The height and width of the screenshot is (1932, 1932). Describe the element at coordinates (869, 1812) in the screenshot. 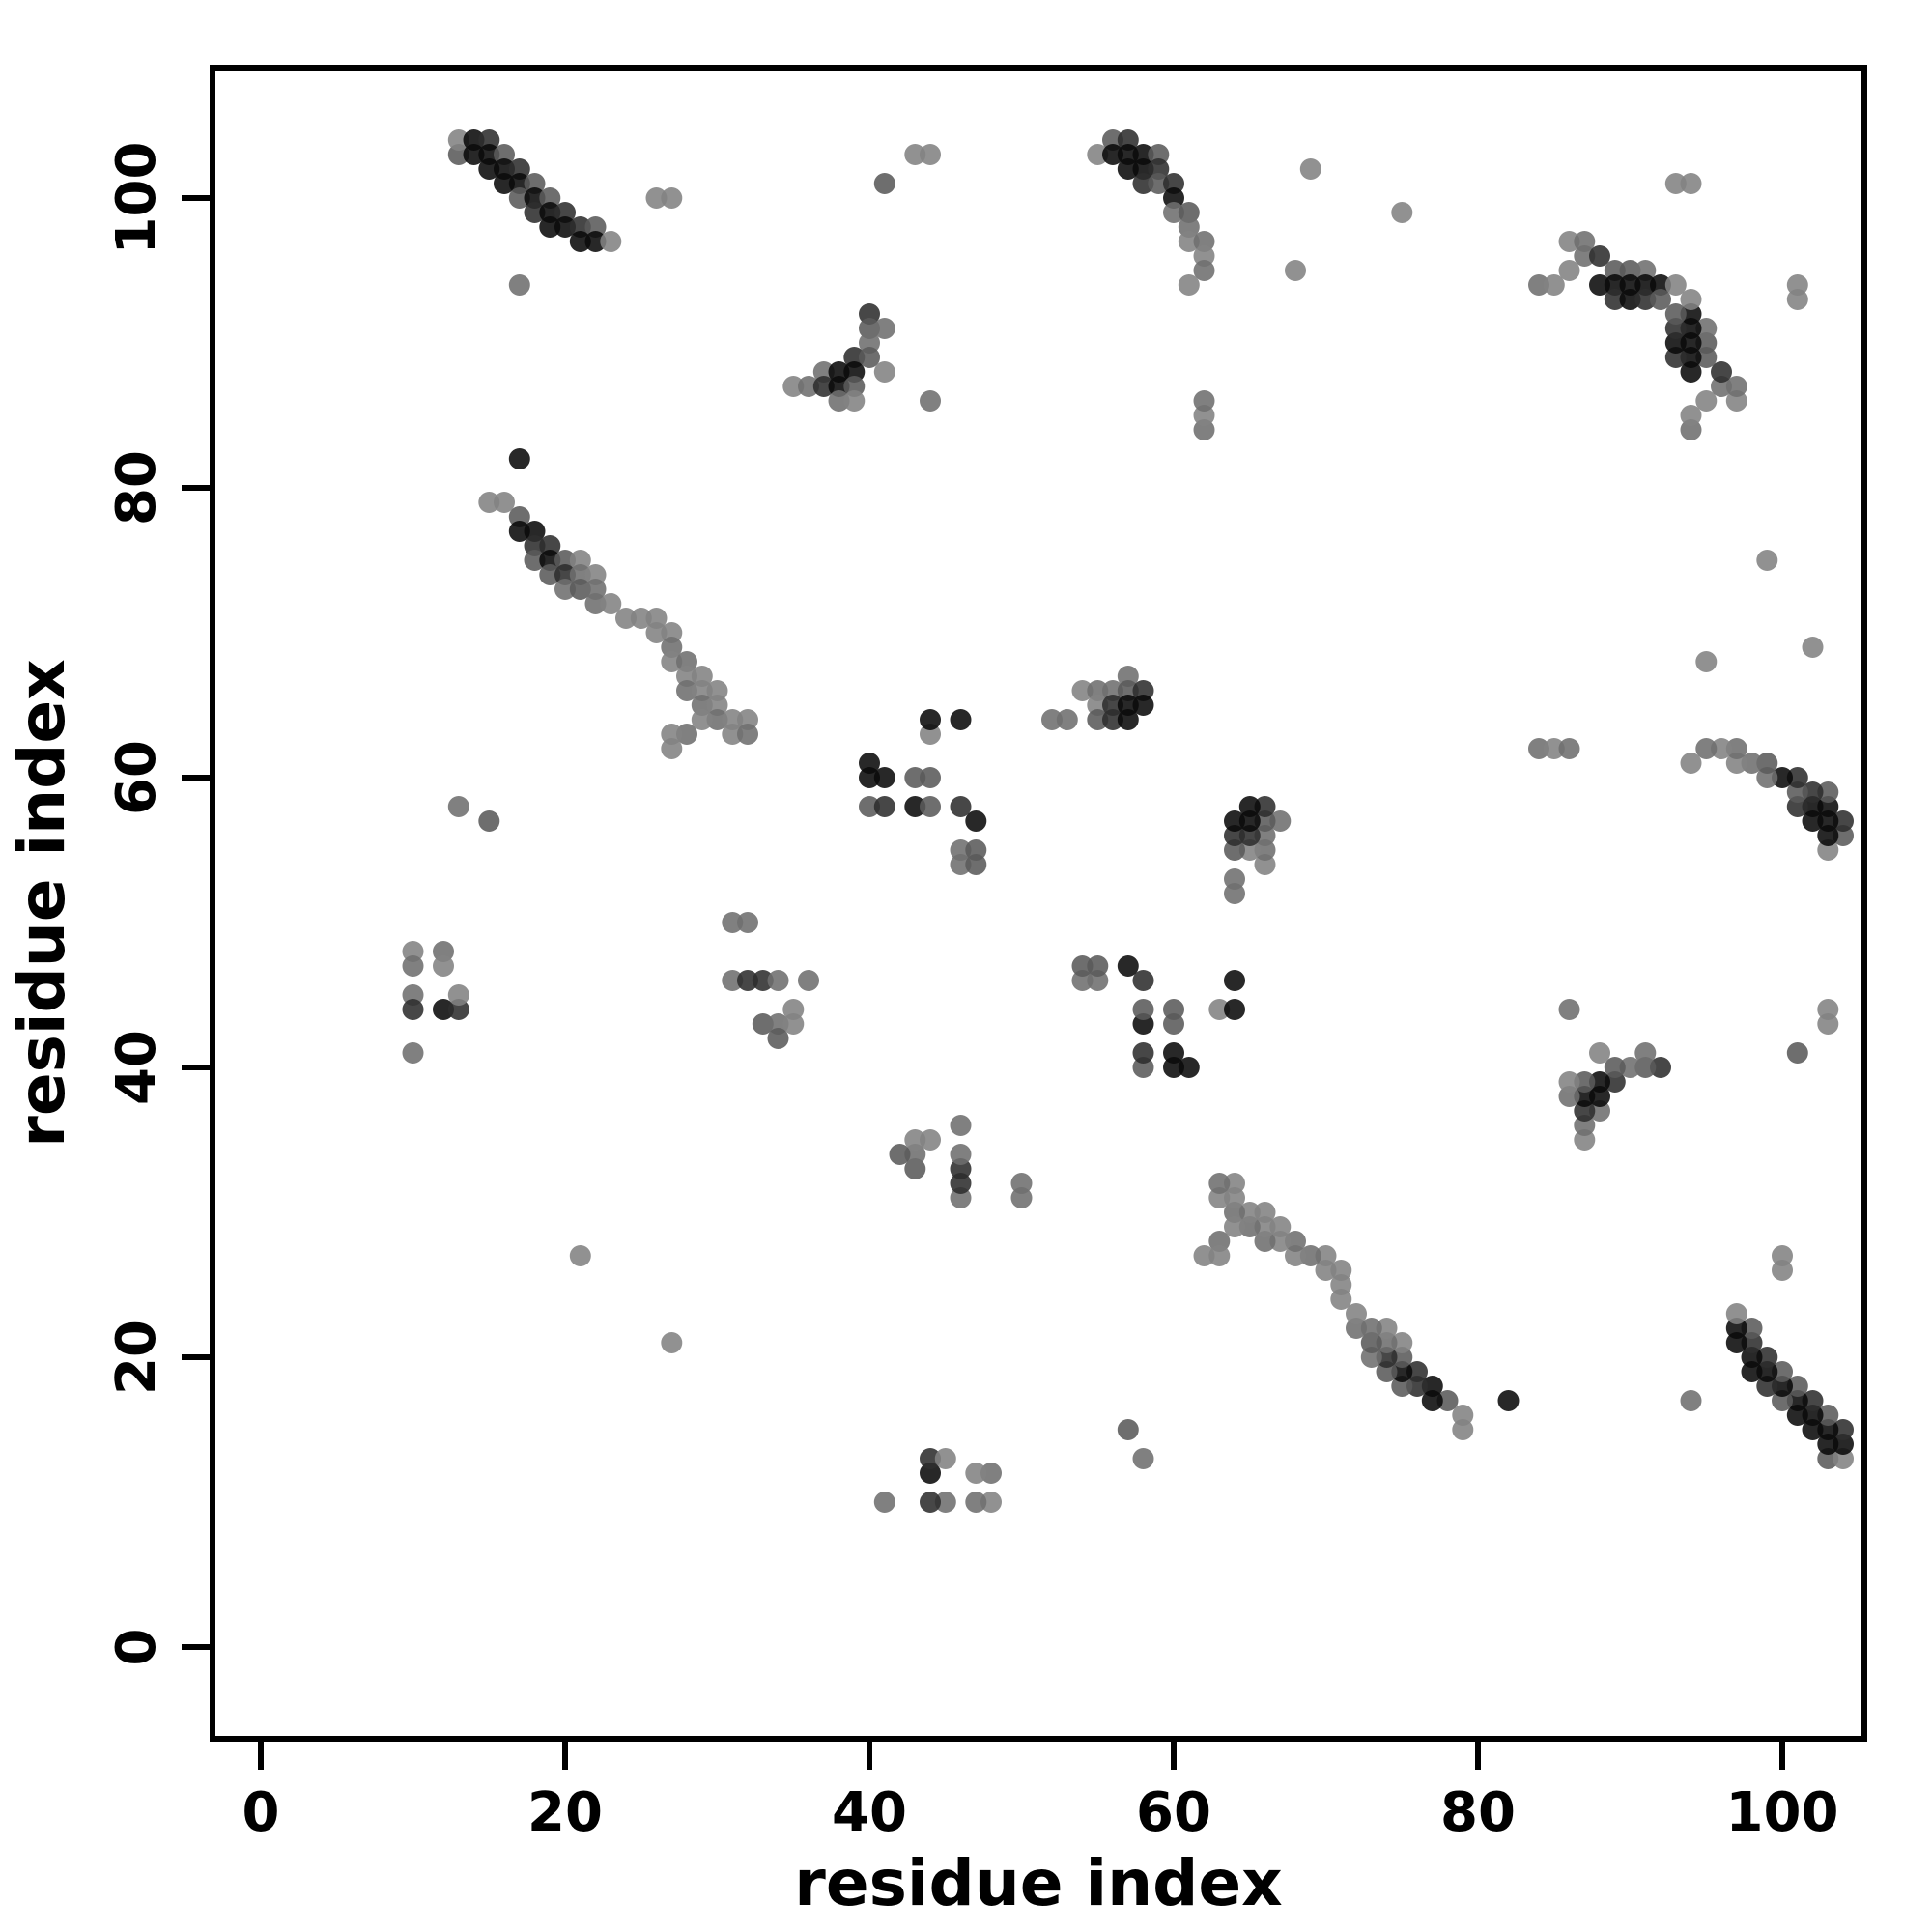

I see `x-tick-label: 40` at that location.